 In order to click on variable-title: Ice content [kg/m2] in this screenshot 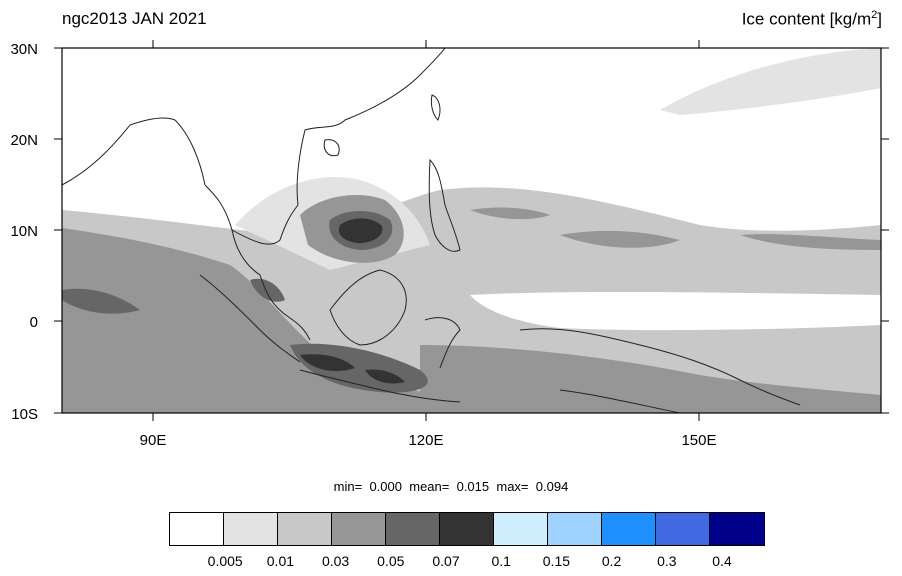, I will do `click(812, 19)`.